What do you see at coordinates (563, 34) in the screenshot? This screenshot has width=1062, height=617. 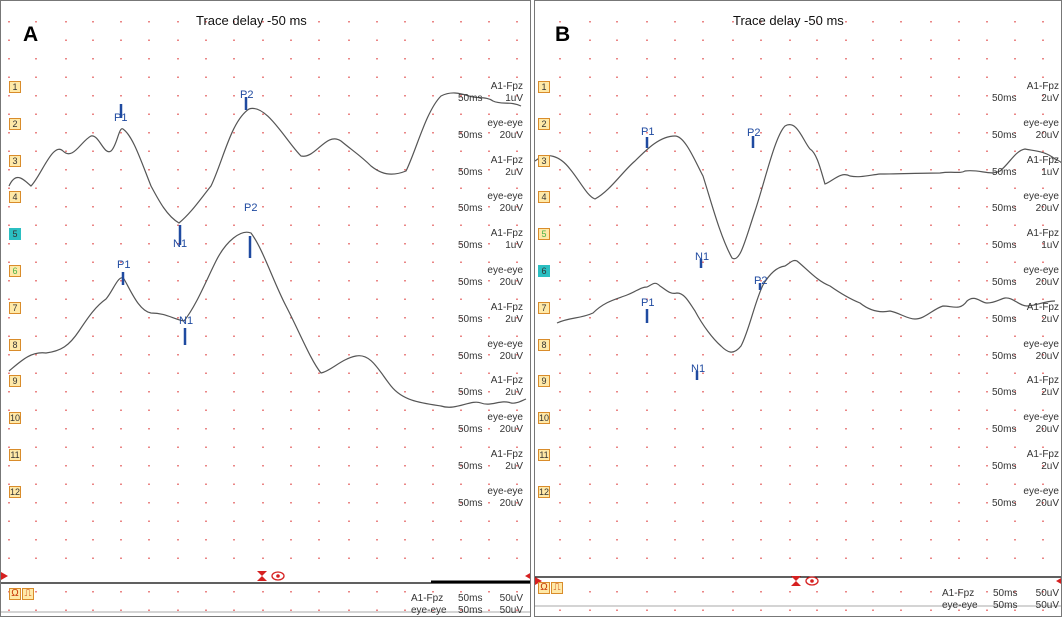 I see `panel-label: B` at bounding box center [563, 34].